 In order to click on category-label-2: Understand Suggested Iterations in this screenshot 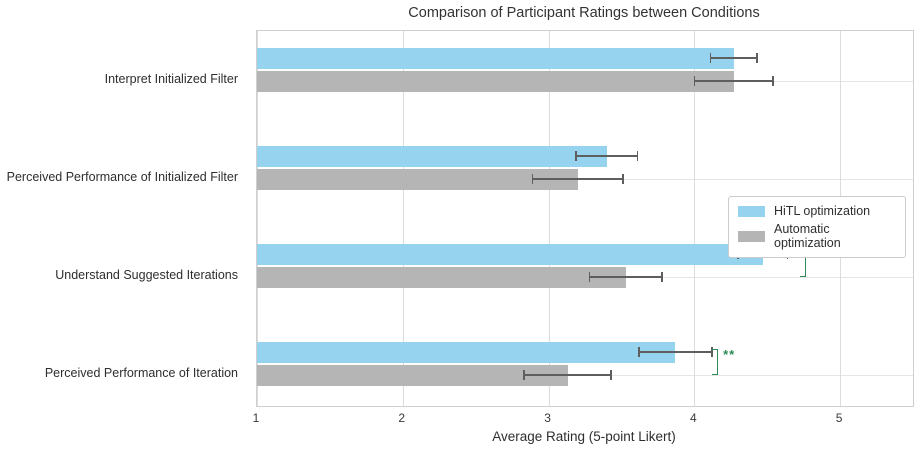, I will do `click(146, 275)`.